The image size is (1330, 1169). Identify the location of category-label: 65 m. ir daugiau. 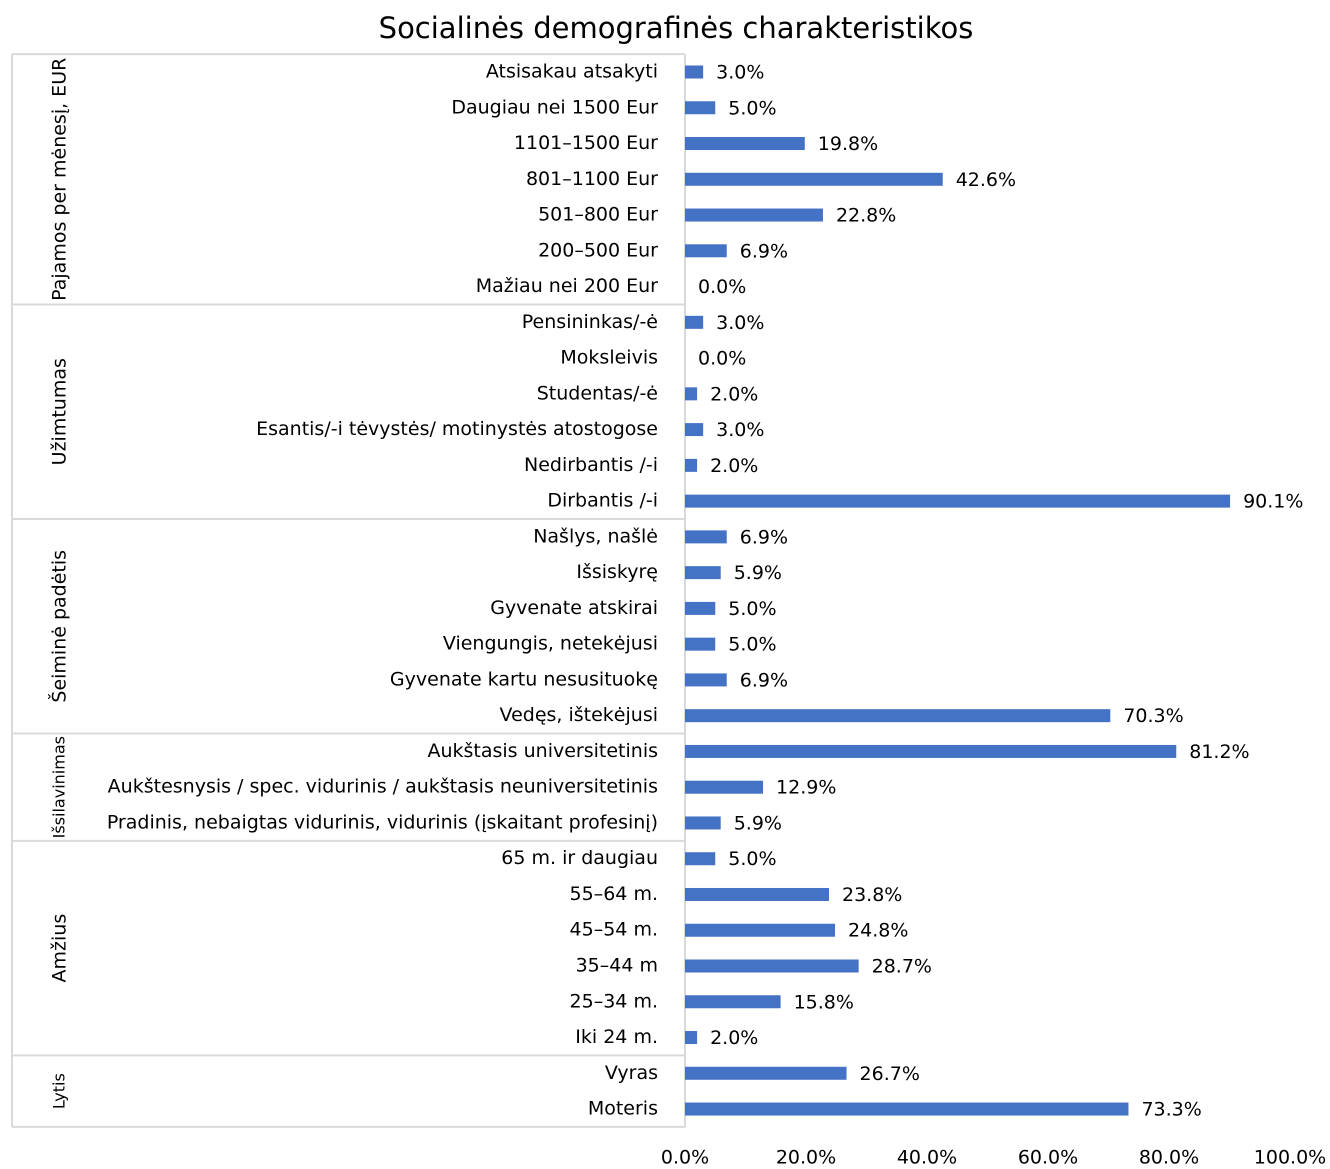
(579, 858).